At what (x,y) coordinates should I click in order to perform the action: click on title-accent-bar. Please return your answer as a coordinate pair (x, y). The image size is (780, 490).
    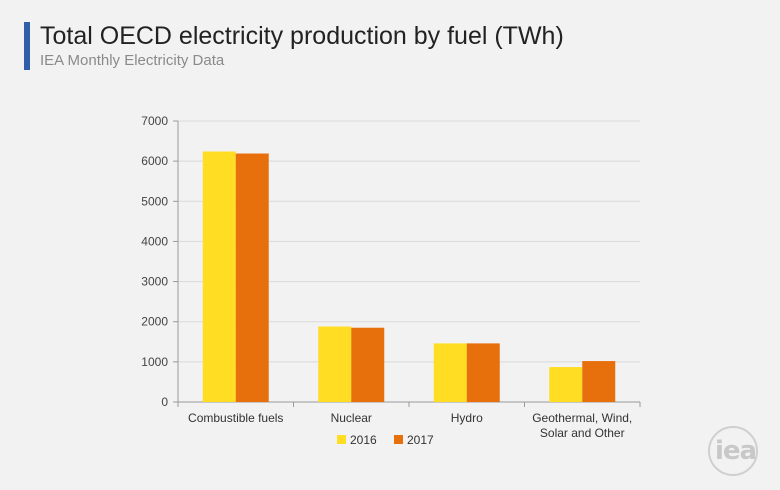
    Looking at the image, I should click on (27, 46).